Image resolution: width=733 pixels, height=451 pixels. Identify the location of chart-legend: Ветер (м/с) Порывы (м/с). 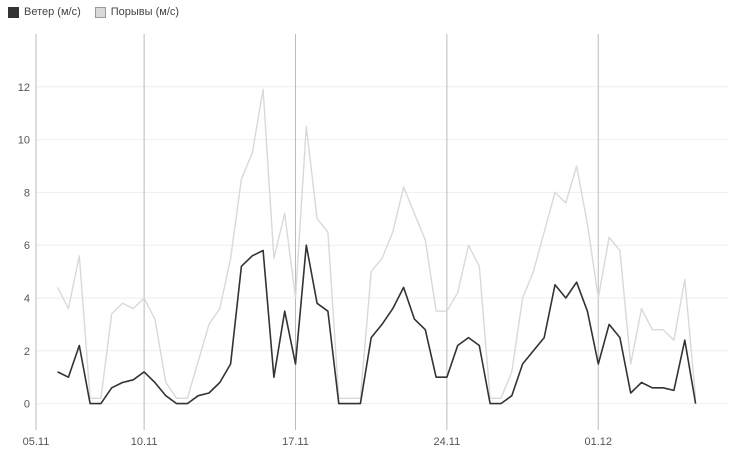
(100, 12).